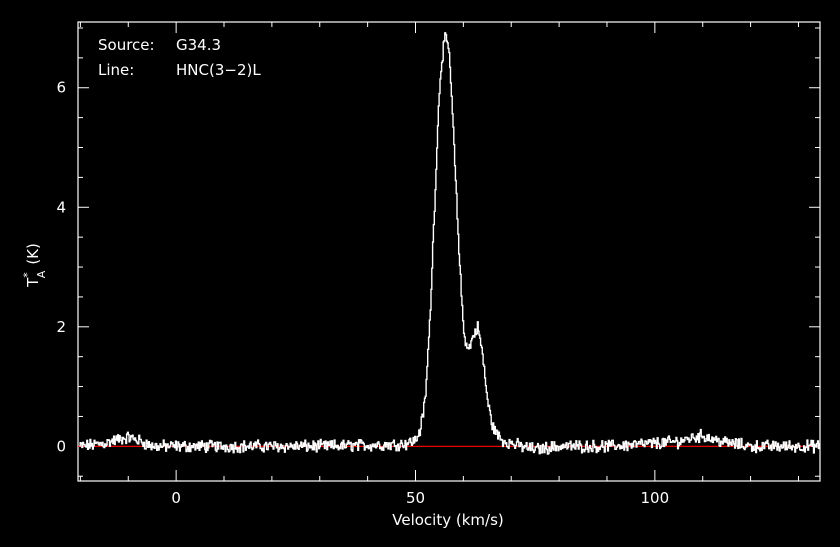 This screenshot has width=840, height=547. I want to click on x-tick-label: 0, so click(176, 498).